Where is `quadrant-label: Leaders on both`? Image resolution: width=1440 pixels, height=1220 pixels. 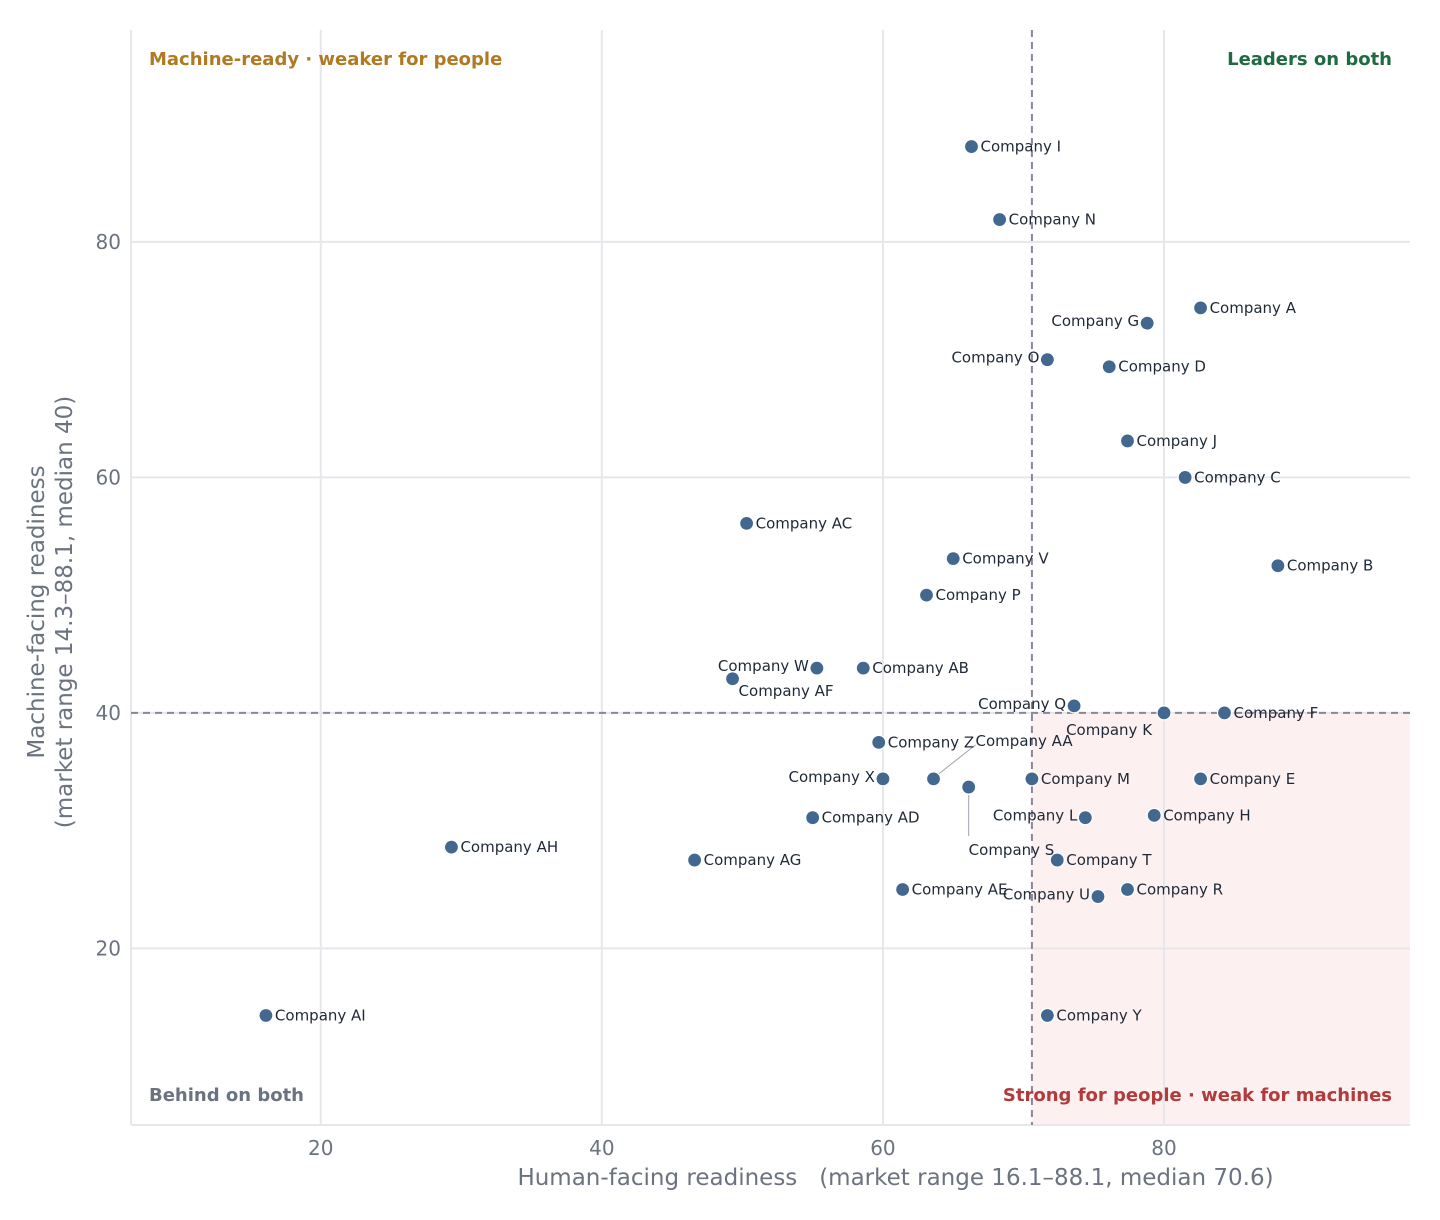 quadrant-label: Leaders on both is located at coordinates (1309, 59).